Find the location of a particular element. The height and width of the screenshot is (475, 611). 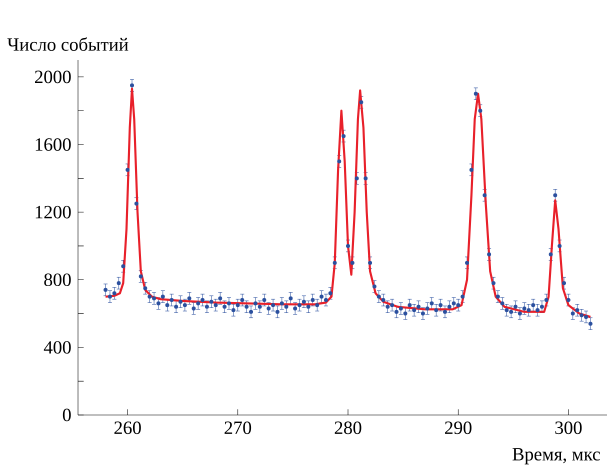

y-tick-label: 1600 is located at coordinates (53, 144).